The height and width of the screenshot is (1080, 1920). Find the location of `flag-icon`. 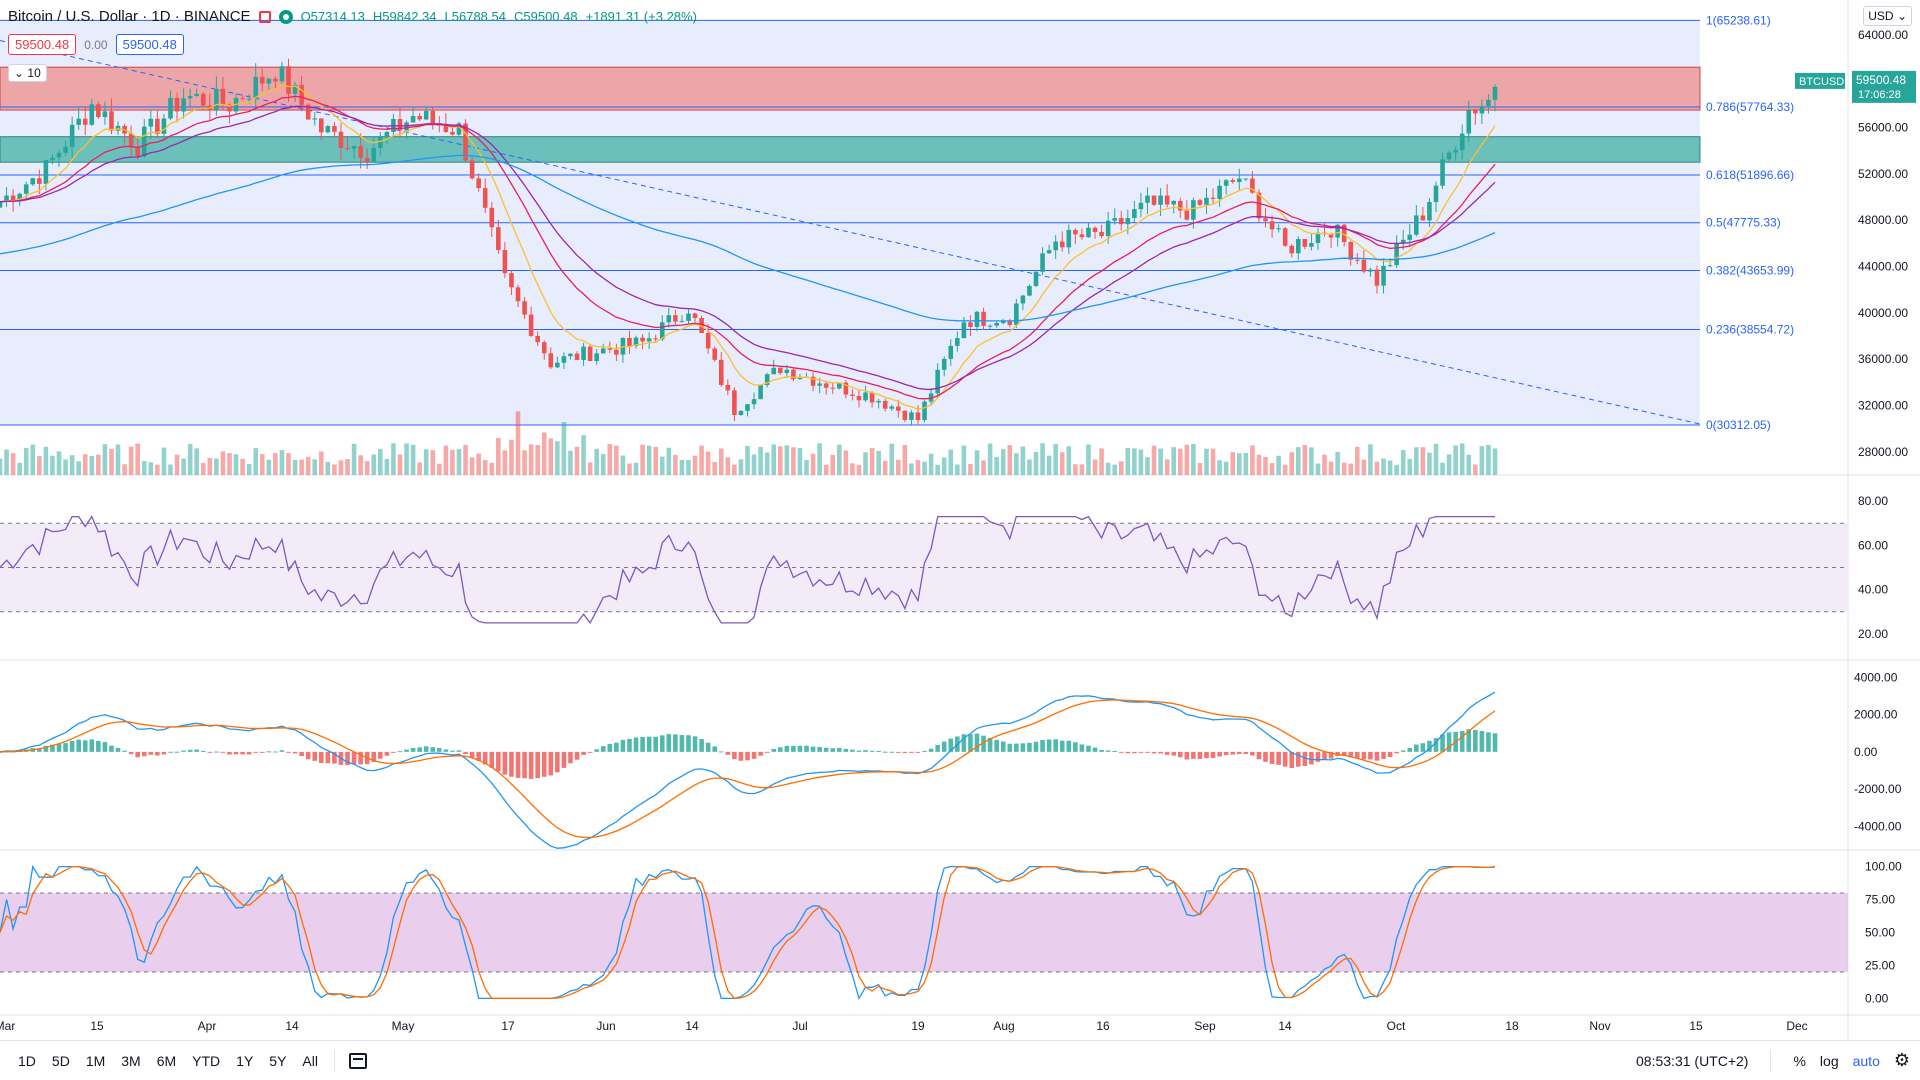

flag-icon is located at coordinates (264, 16).